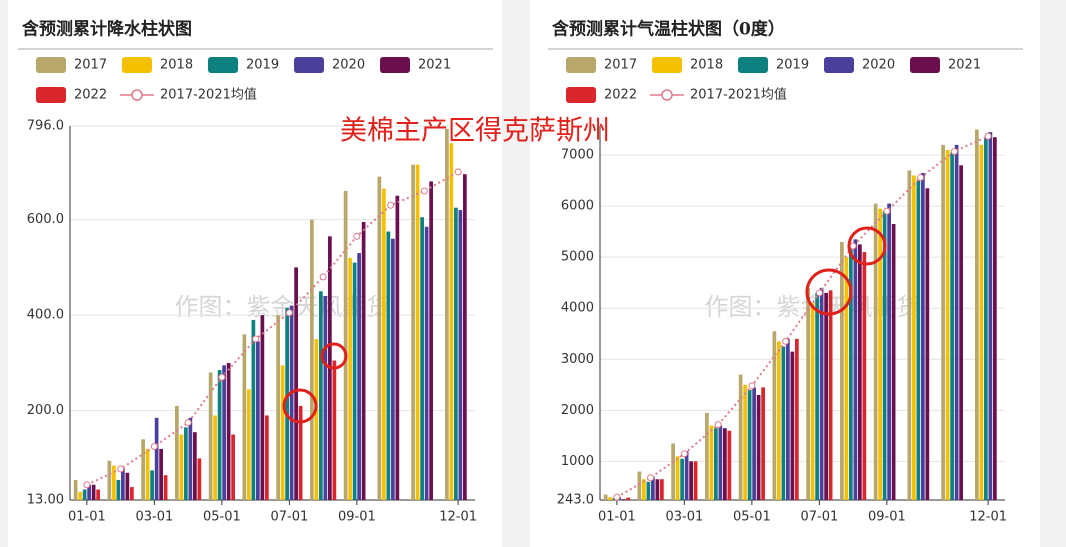  What do you see at coordinates (577, 359) in the screenshot?
I see `y-tick-label: 3000` at bounding box center [577, 359].